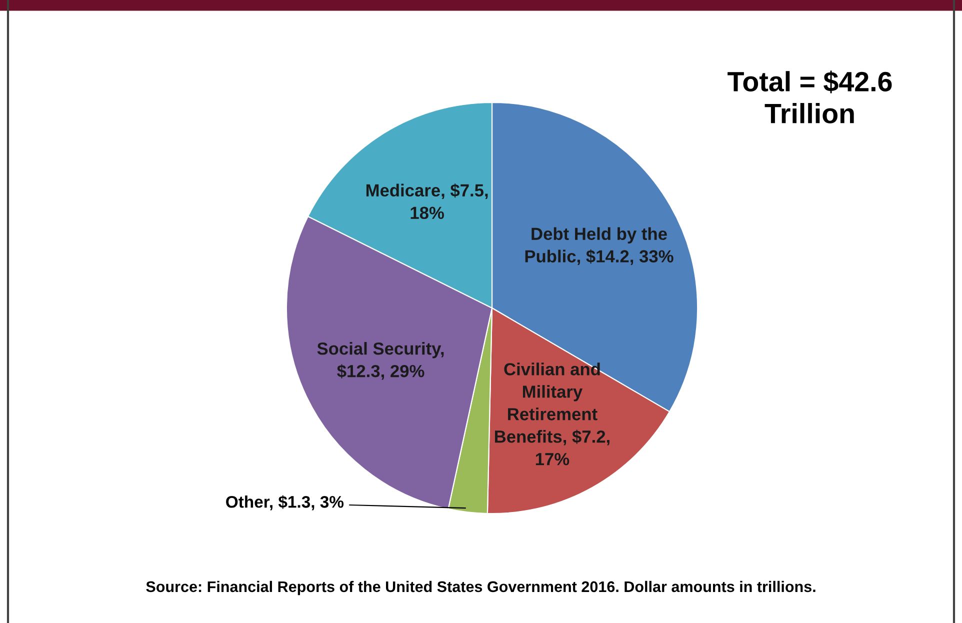 The width and height of the screenshot is (962, 623). I want to click on slice-label: Medicare, $7.5, 18%, so click(427, 201).